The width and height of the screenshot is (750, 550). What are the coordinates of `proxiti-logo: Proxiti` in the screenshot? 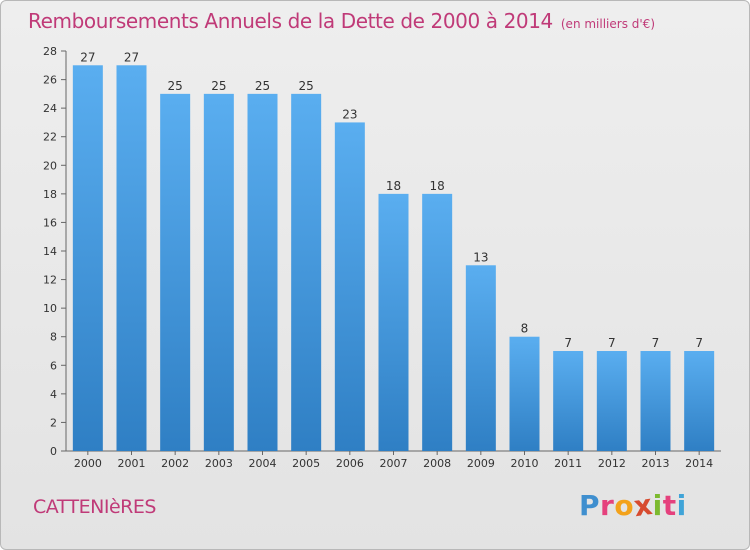 It's located at (633, 505).